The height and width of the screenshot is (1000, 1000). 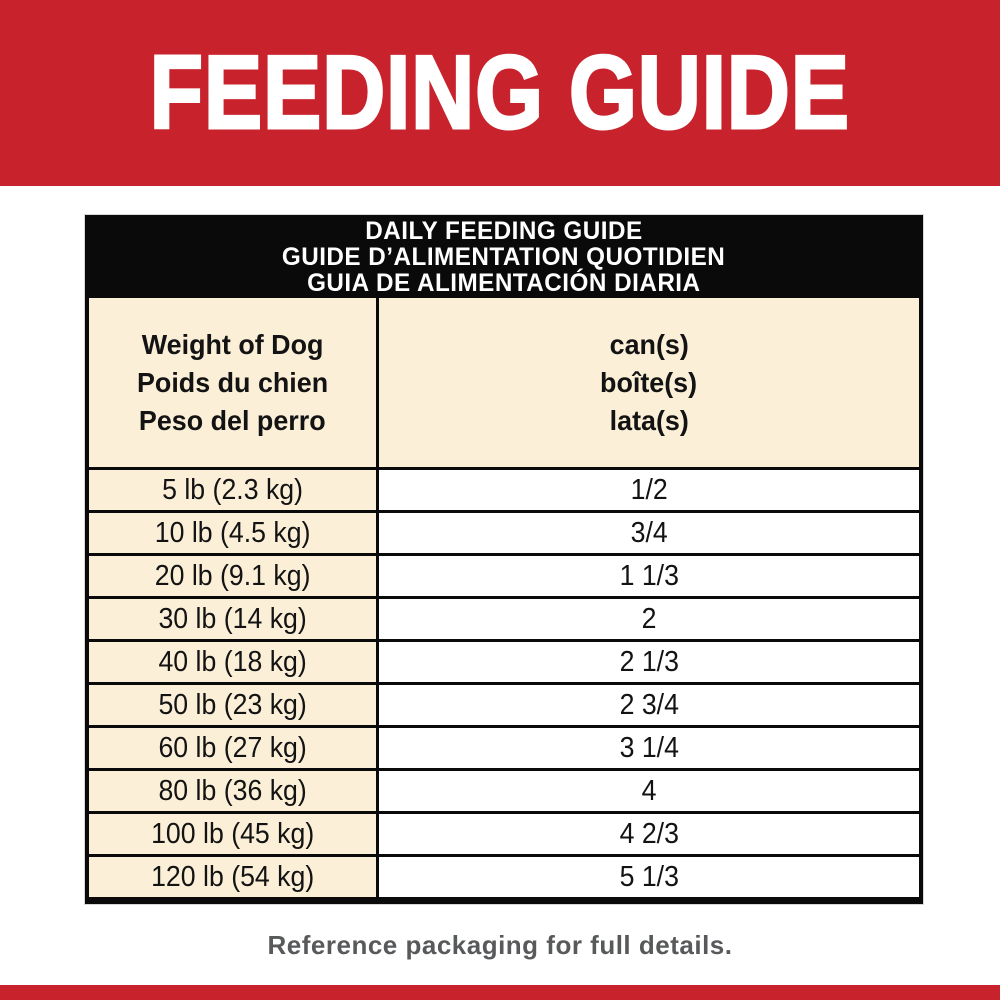 I want to click on table-row: 5 lb (2.3 kg) 1/2, so click(x=504, y=490).